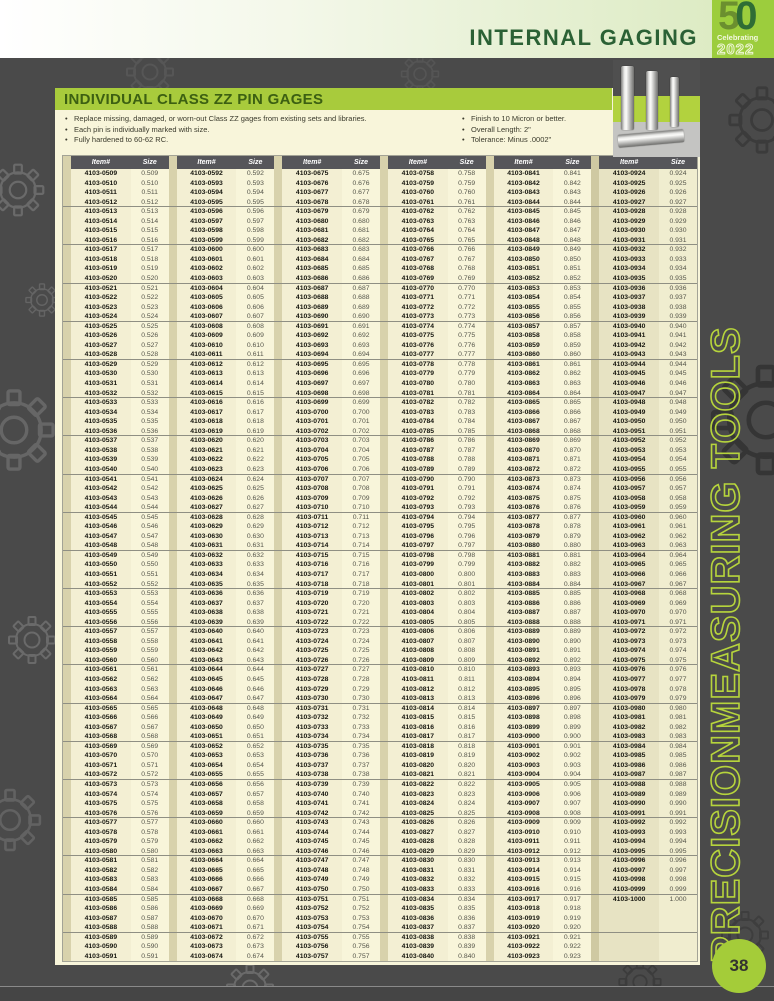  Describe the element at coordinates (417, 603) in the screenshot. I see `item-cell: 4103-0803` at that location.